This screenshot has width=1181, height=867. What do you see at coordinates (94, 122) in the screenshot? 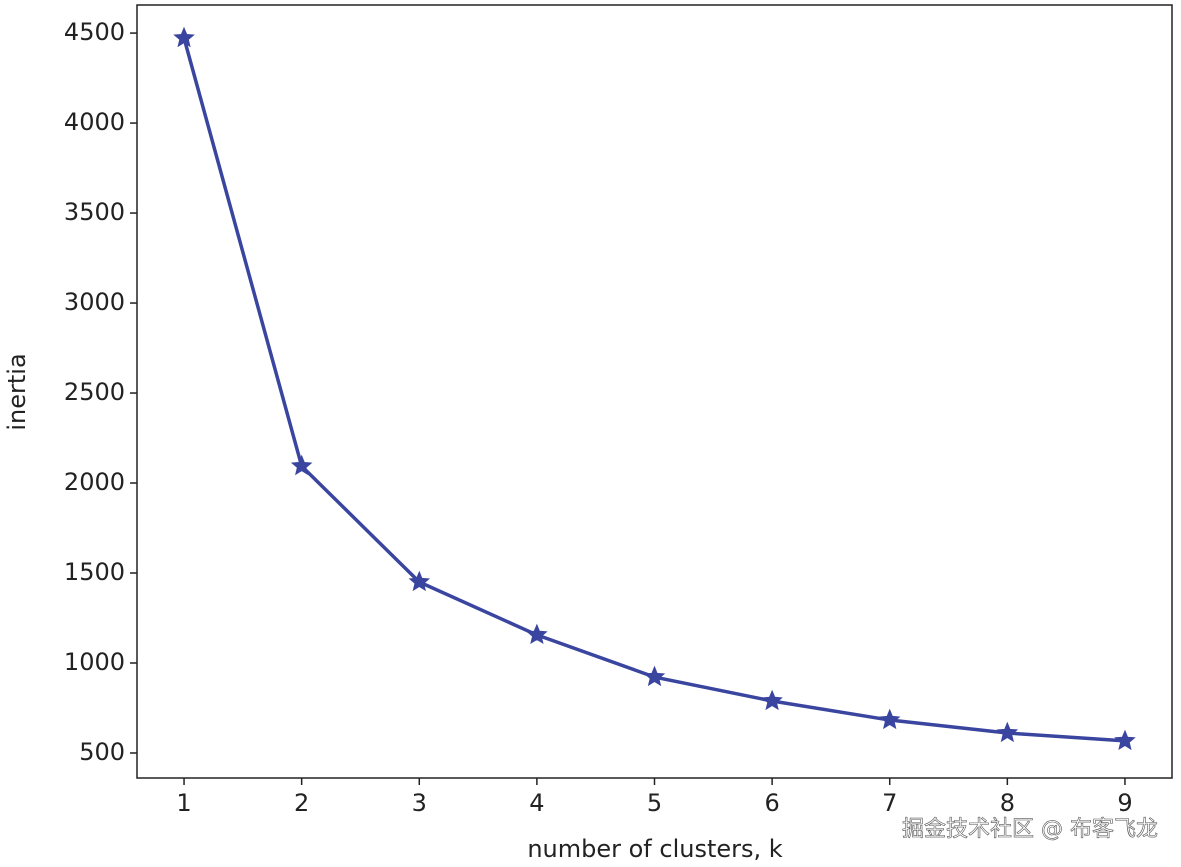
I see `y-tick-label: 4000` at bounding box center [94, 122].